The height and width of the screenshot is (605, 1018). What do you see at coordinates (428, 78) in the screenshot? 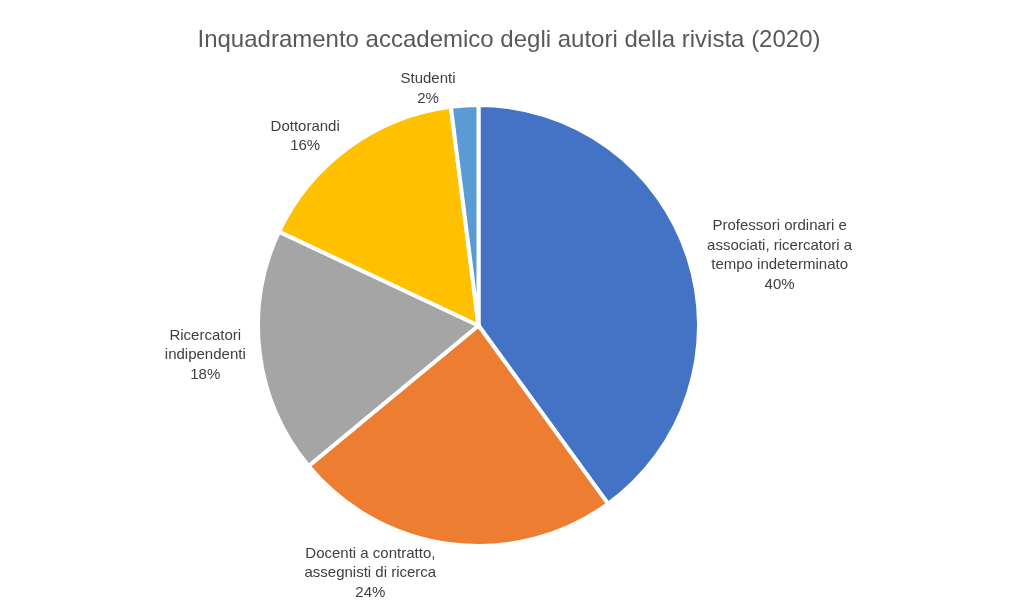
I see `slice-label: Studenti` at bounding box center [428, 78].